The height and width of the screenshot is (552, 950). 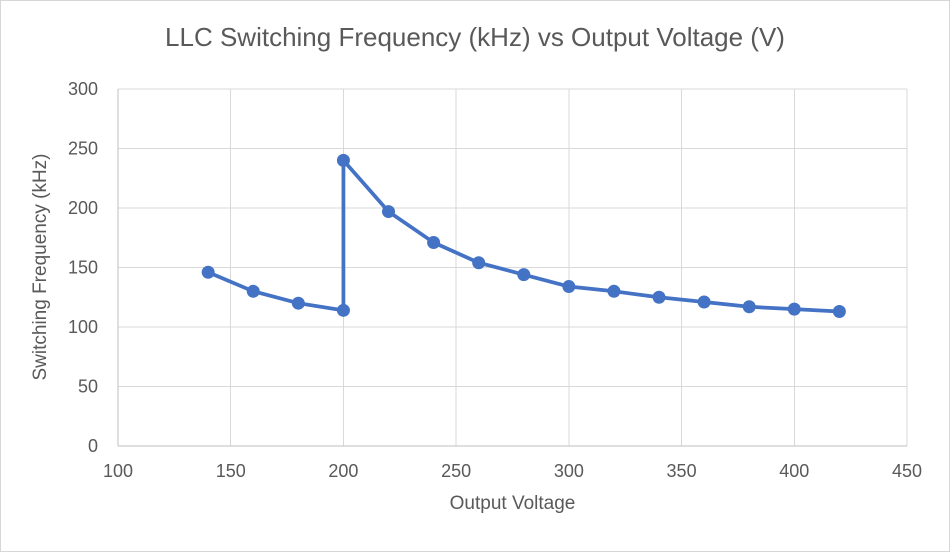 I want to click on x-tick-label: 200, so click(x=343, y=471).